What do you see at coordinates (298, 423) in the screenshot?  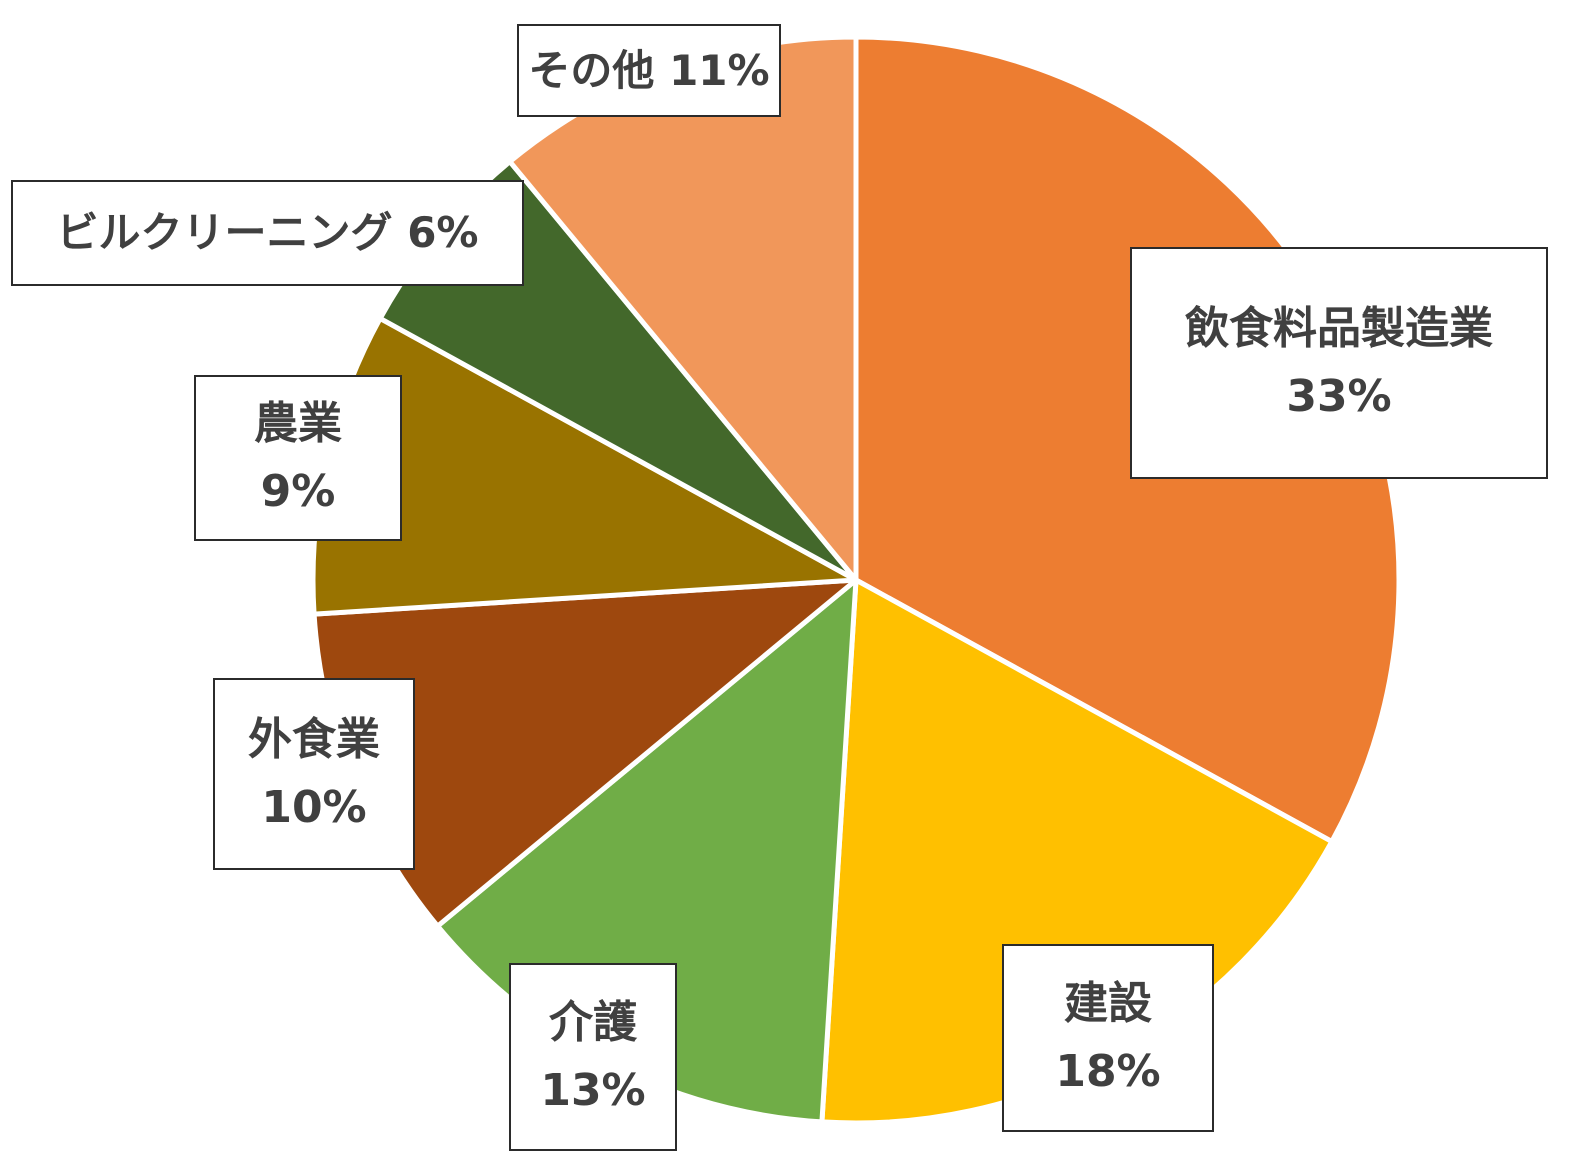 I see `label-name: 農業` at bounding box center [298, 423].